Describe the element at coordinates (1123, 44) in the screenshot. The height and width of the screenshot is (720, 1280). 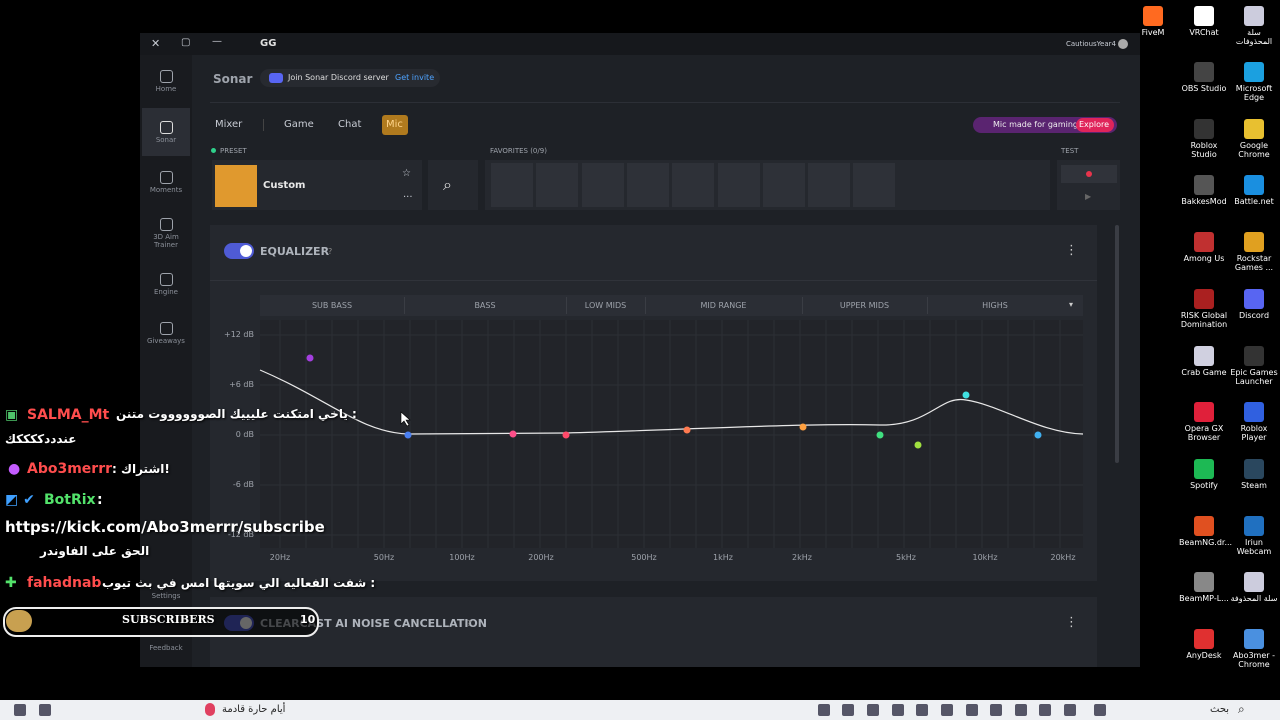
I see `avatar` at that location.